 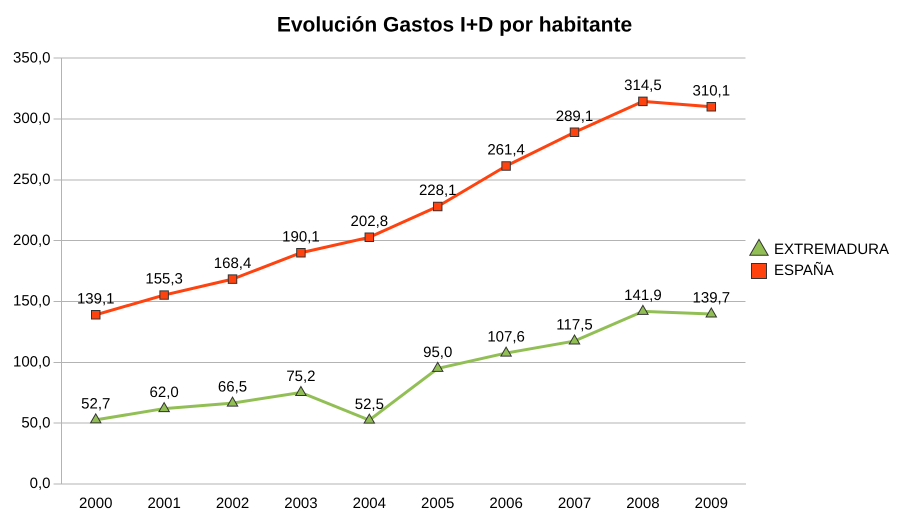 I want to click on data-label: 289,1, so click(x=575, y=116).